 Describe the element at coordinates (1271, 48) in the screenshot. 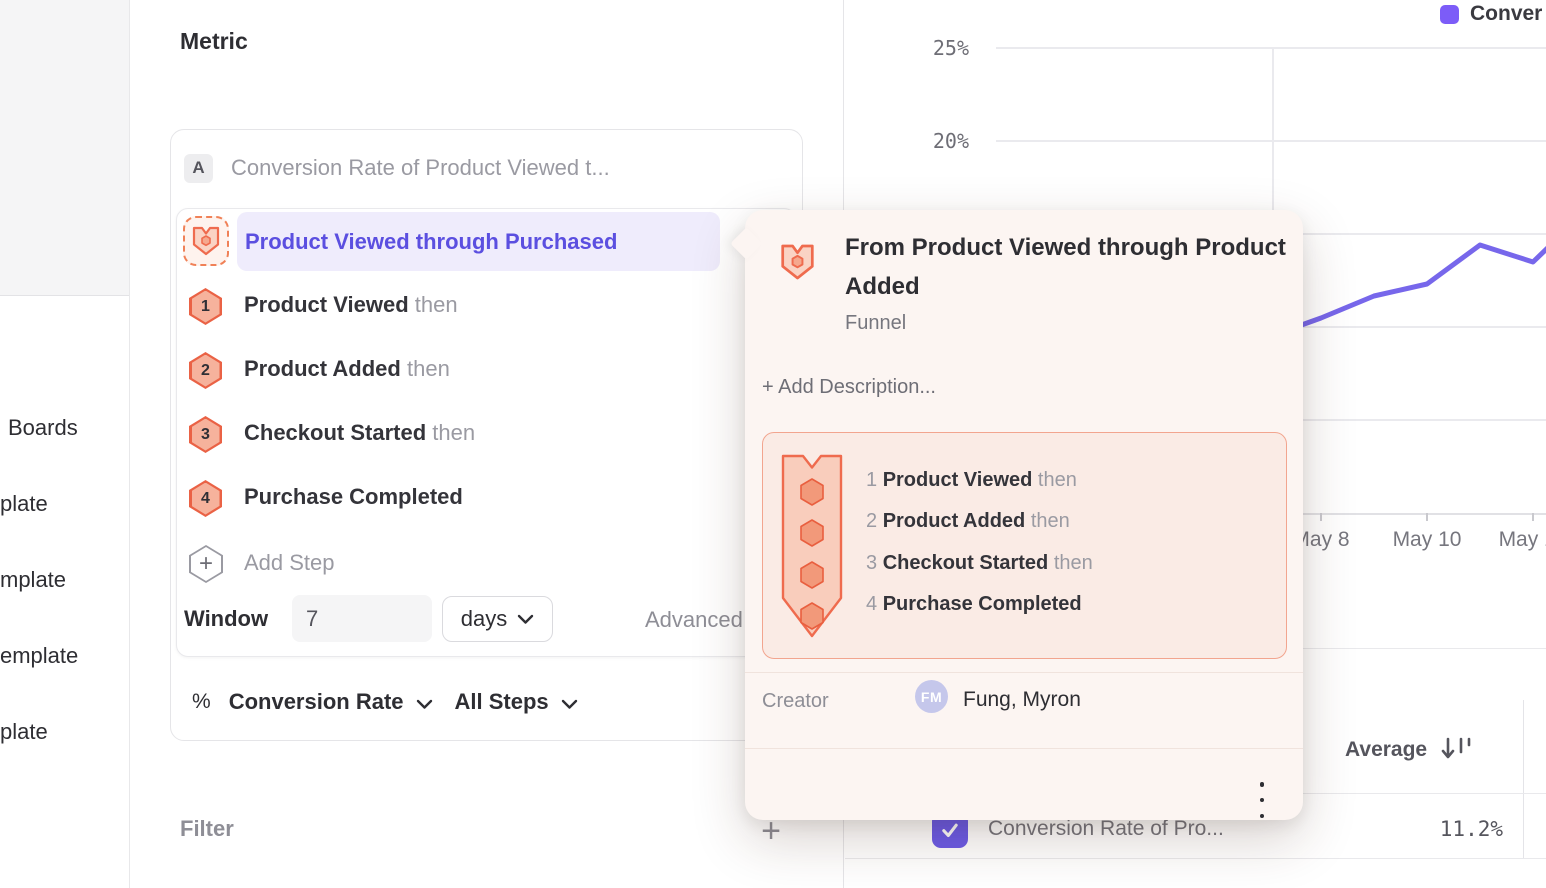

I see `gridline-25pct` at that location.